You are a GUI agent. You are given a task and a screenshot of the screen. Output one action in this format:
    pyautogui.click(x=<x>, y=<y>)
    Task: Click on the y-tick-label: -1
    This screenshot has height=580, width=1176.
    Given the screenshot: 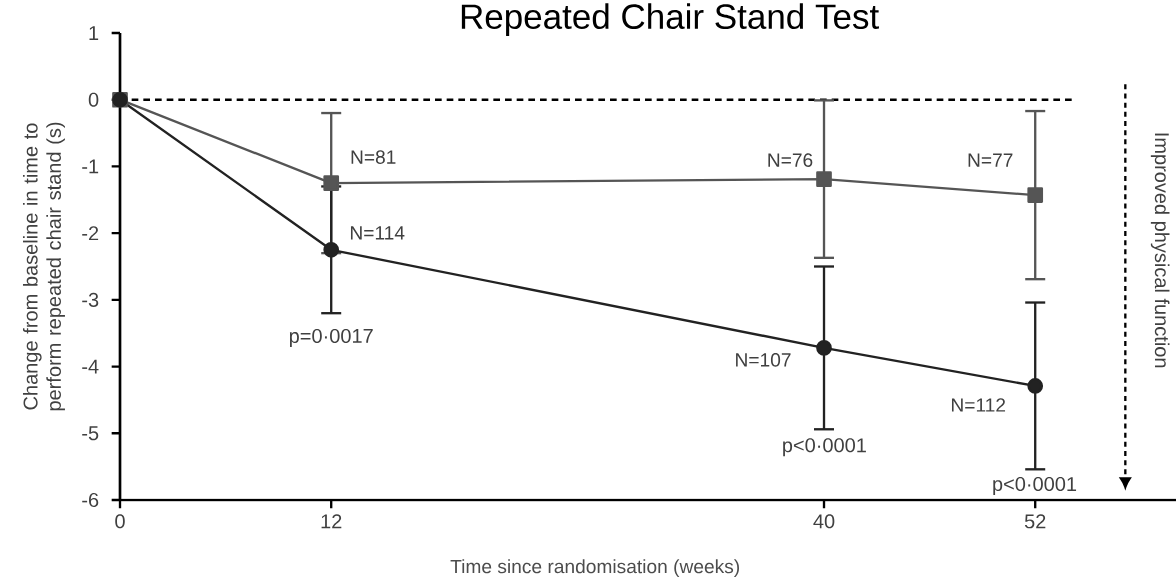 What is the action you would take?
    pyautogui.click(x=90, y=166)
    